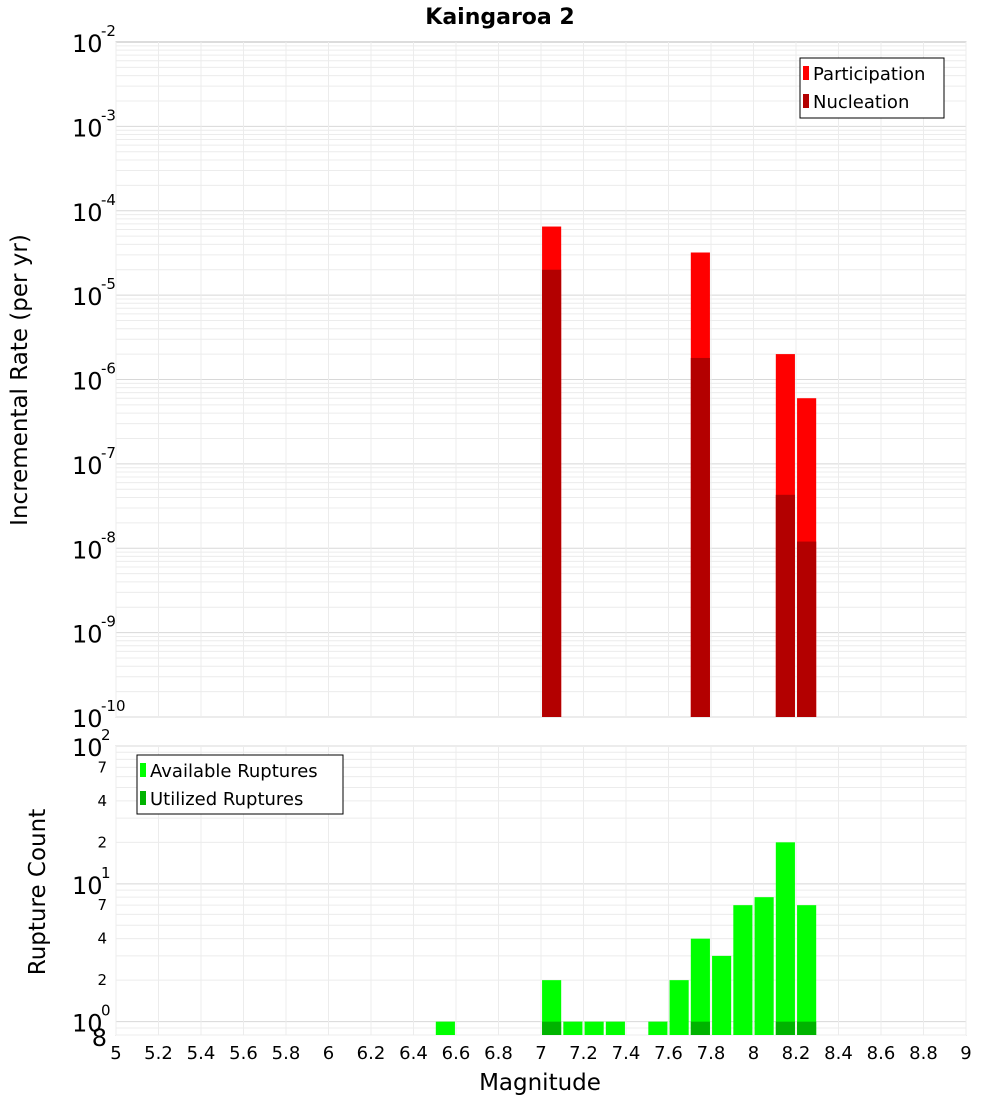  What do you see at coordinates (540, 1083) in the screenshot?
I see `x-axis-label: Magnitude` at bounding box center [540, 1083].